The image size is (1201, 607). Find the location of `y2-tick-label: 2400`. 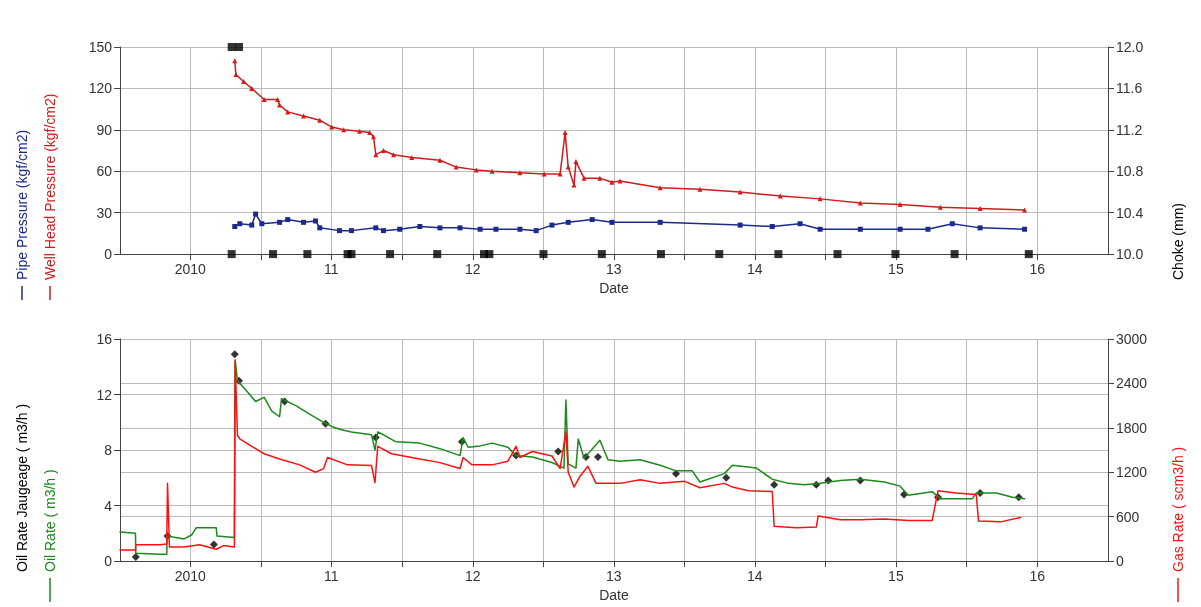

y2-tick-label: 2400 is located at coordinates (1132, 383).